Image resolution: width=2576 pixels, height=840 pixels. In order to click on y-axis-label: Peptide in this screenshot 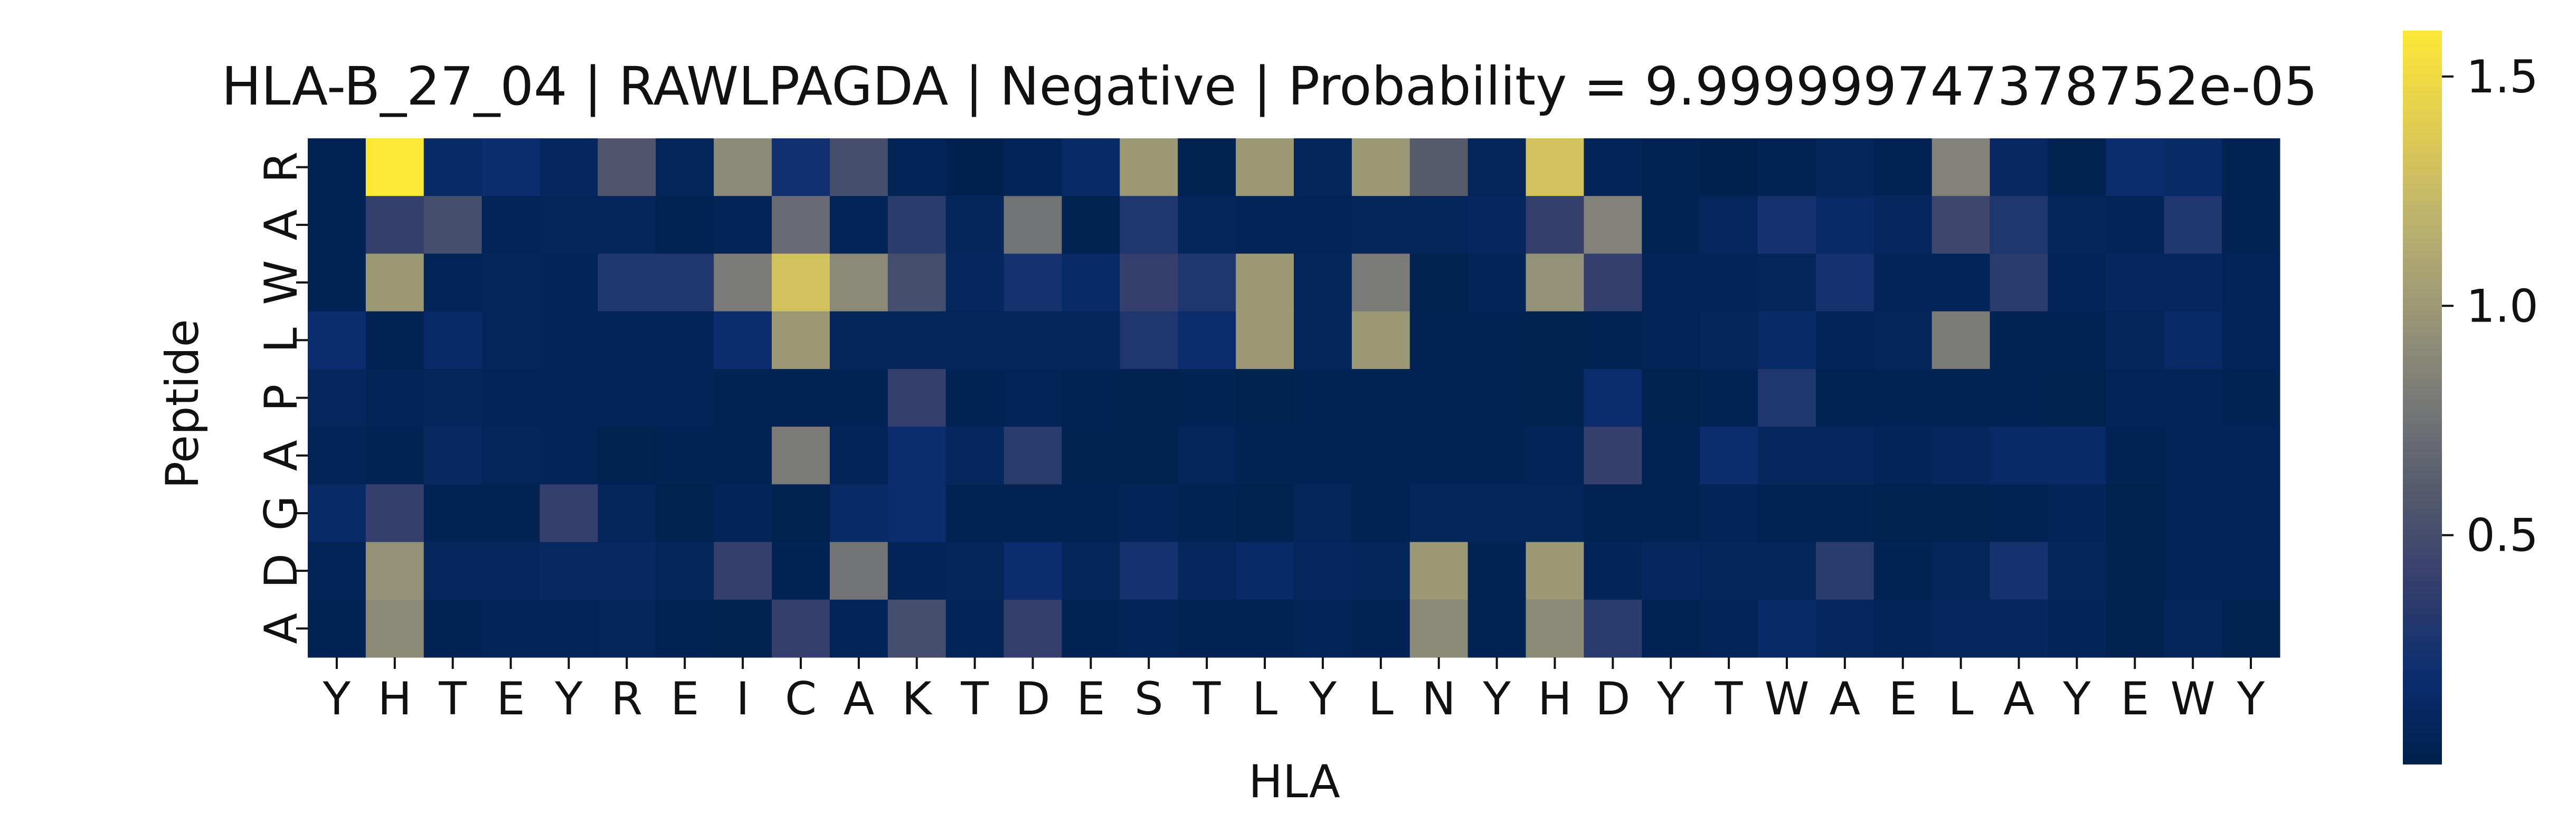, I will do `click(182, 403)`.